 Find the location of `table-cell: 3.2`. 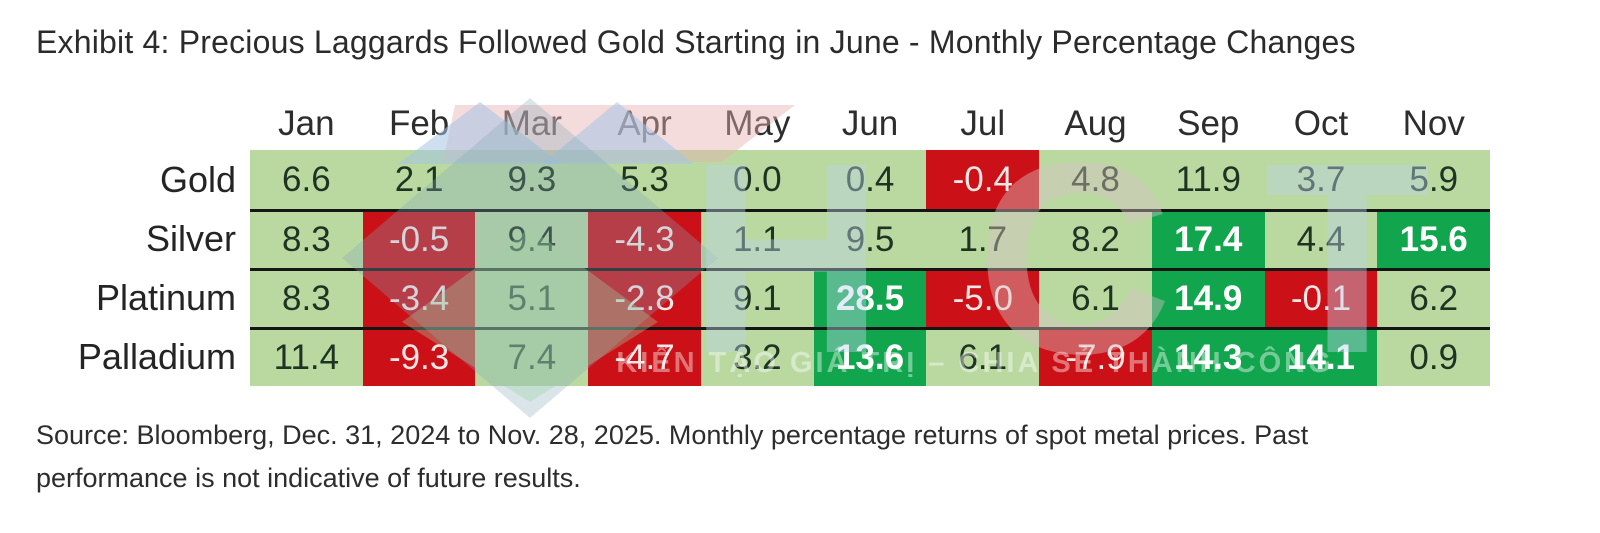

table-cell: 3.2 is located at coordinates (757, 356).